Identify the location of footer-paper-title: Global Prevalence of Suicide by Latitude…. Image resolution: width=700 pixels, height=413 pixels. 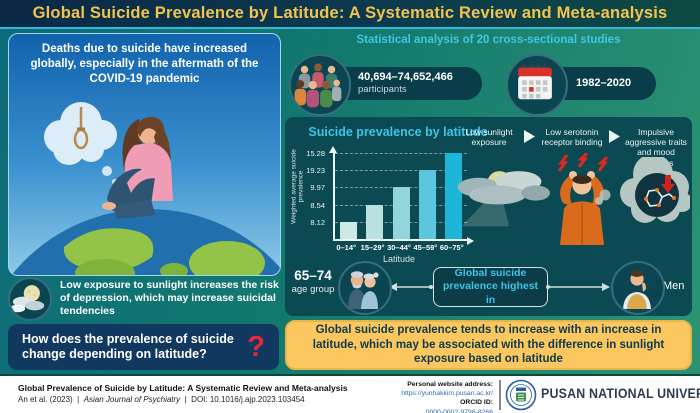
(183, 388).